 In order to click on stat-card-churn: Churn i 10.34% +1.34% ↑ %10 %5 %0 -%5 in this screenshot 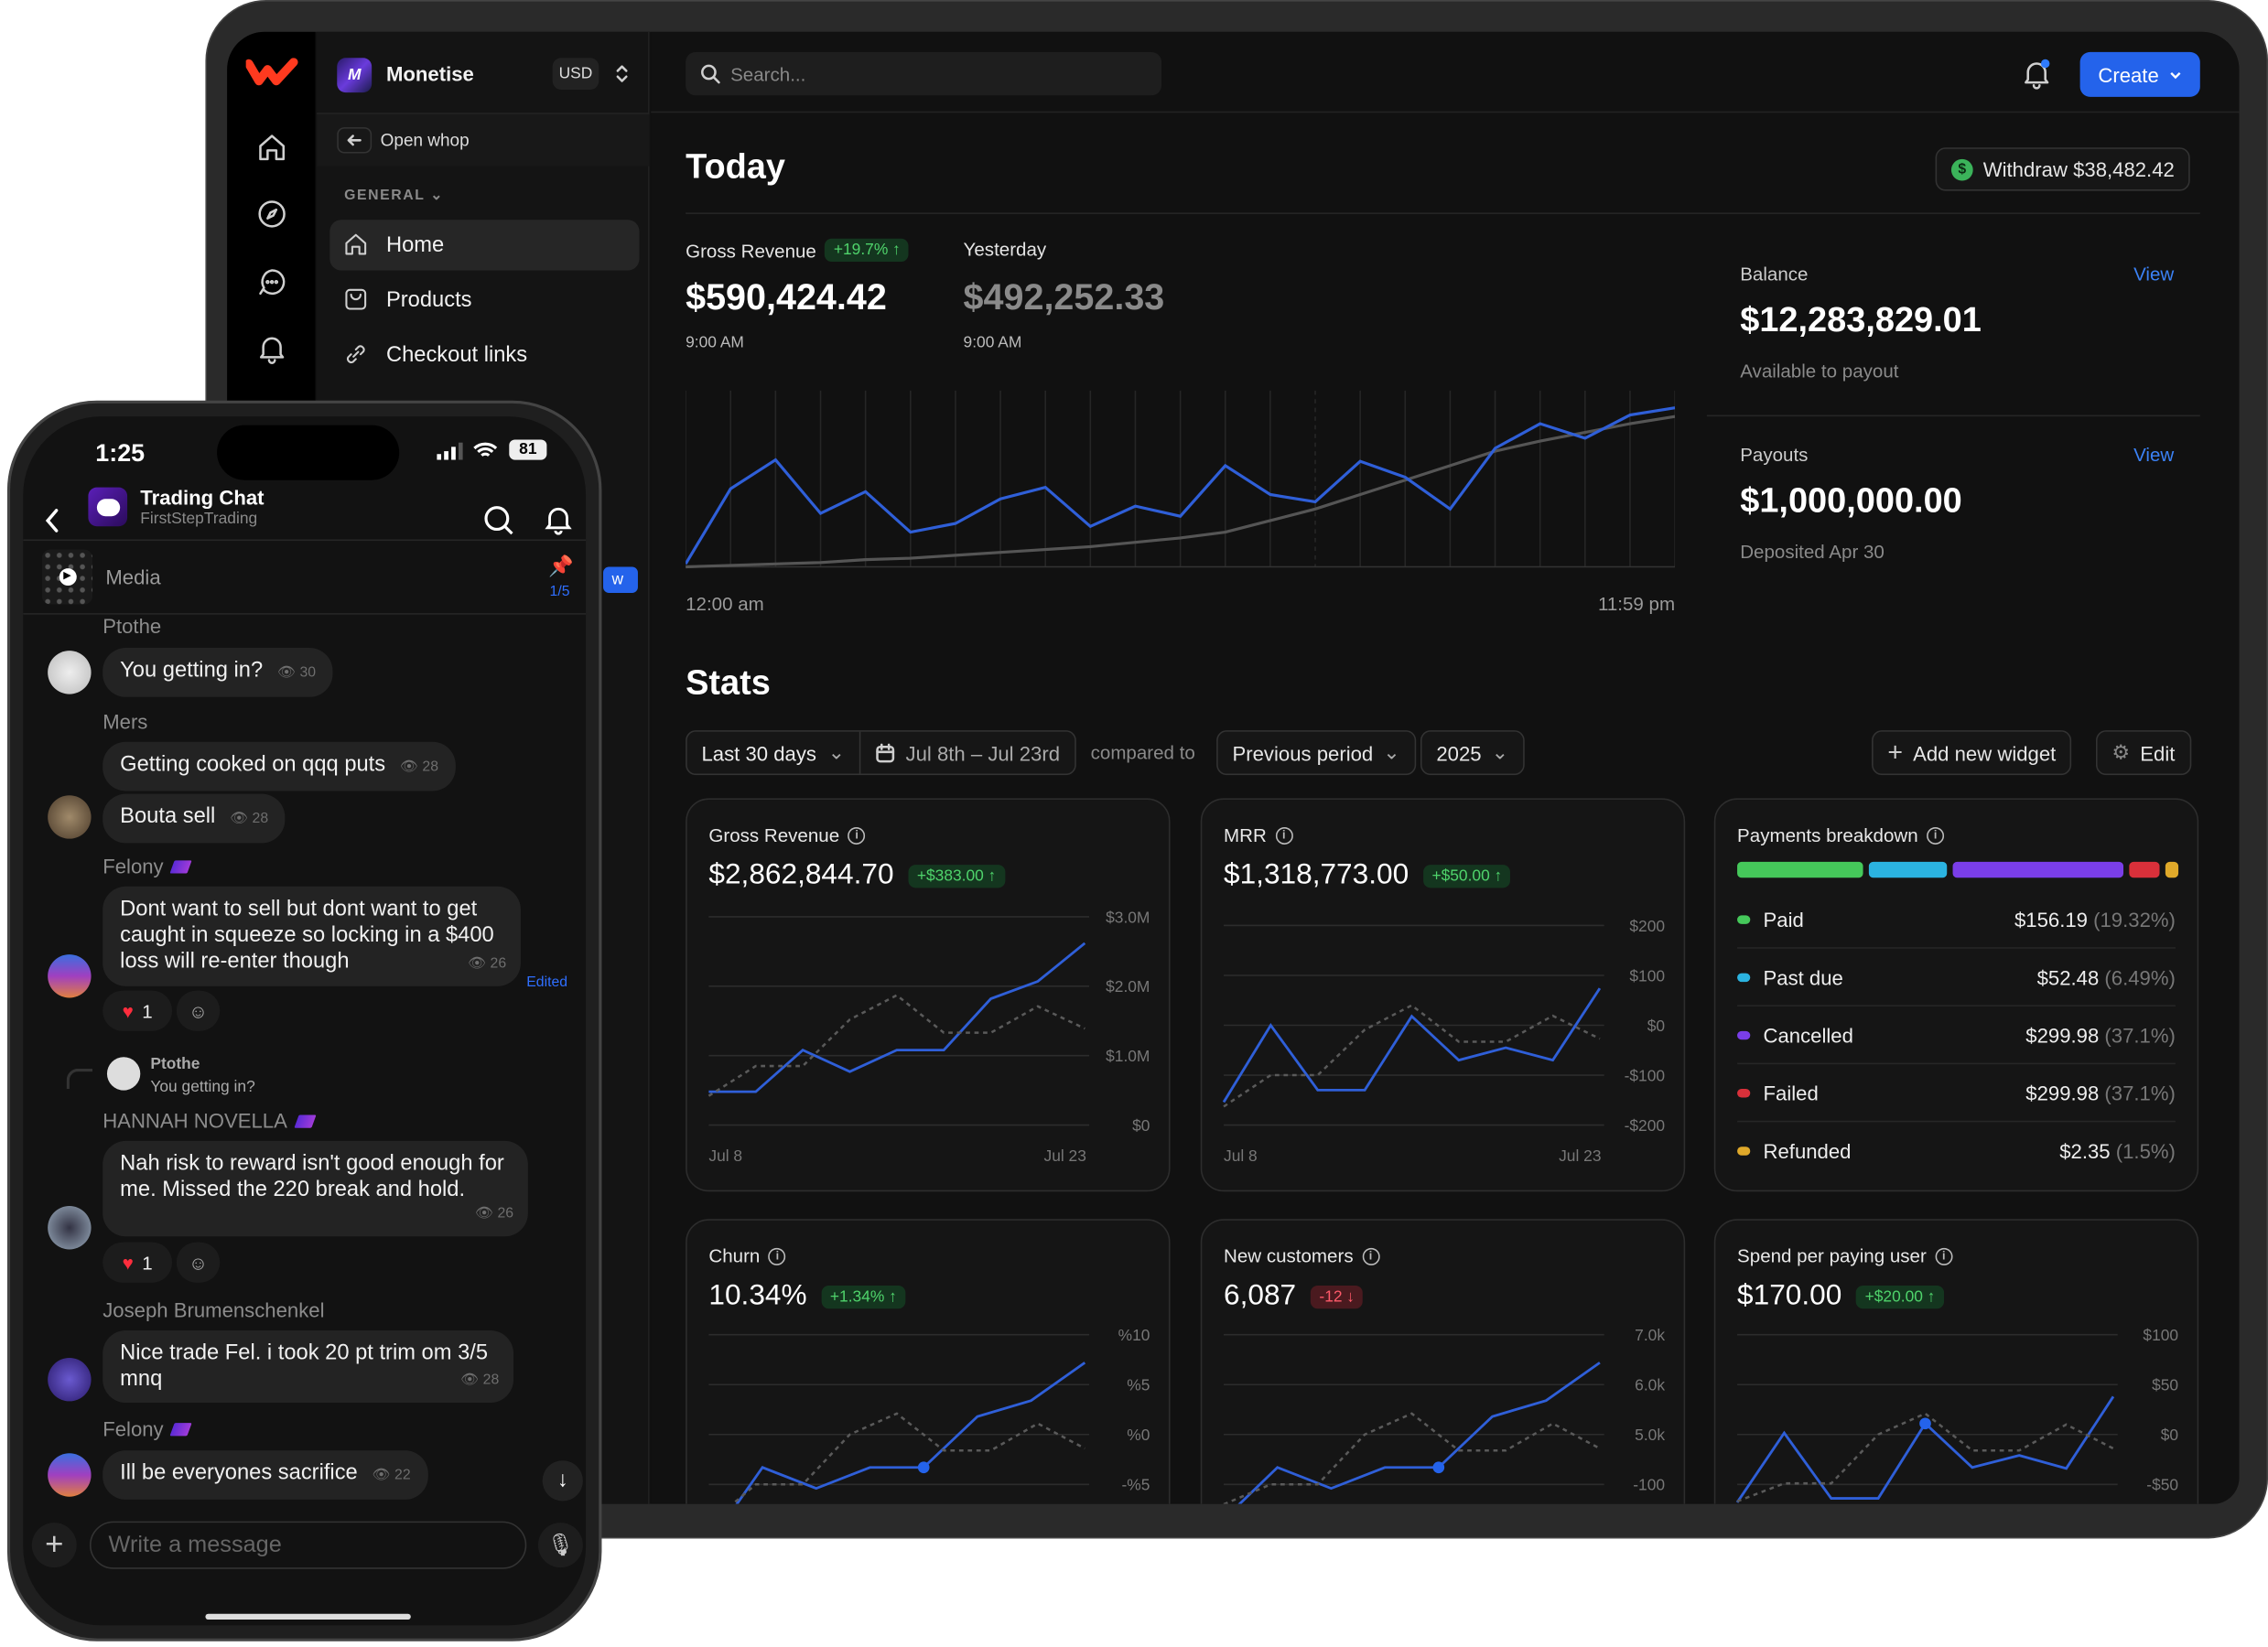, I will do `click(928, 1361)`.